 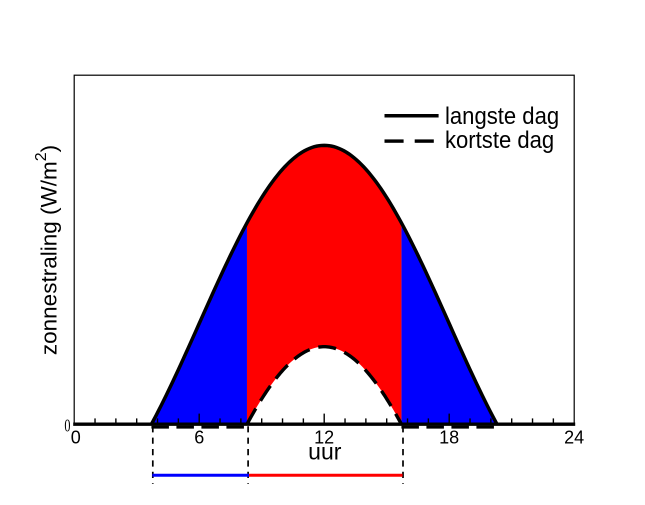 What do you see at coordinates (325, 451) in the screenshot?
I see `svg-text: uur` at bounding box center [325, 451].